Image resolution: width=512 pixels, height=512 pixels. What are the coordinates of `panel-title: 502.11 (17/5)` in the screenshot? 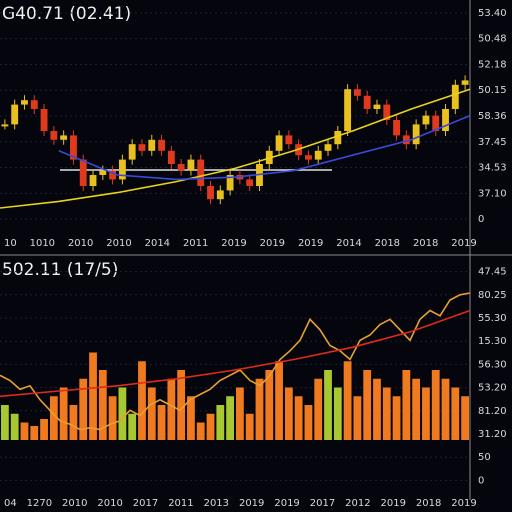 It's located at (60, 270).